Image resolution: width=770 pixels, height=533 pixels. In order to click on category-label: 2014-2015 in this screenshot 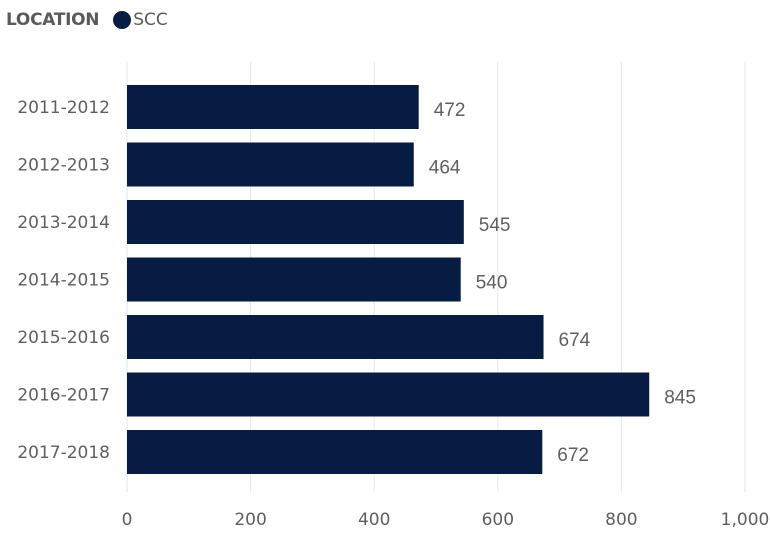, I will do `click(63, 281)`.